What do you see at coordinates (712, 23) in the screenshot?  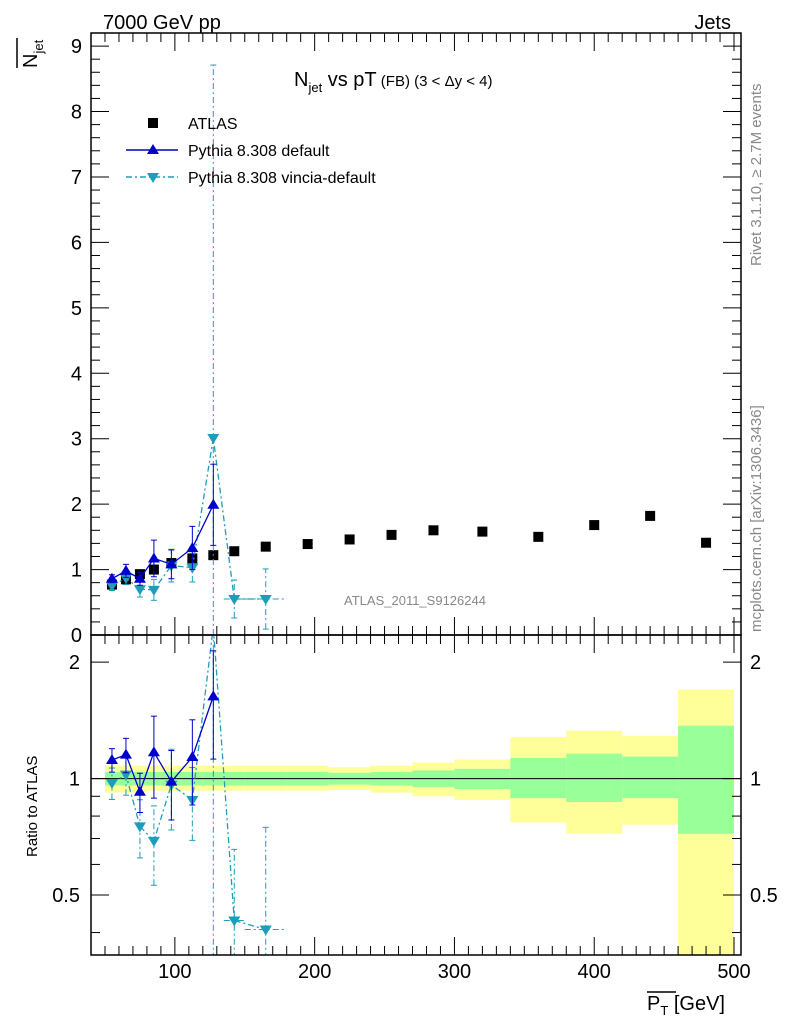 I see `header-right: Jets` at bounding box center [712, 23].